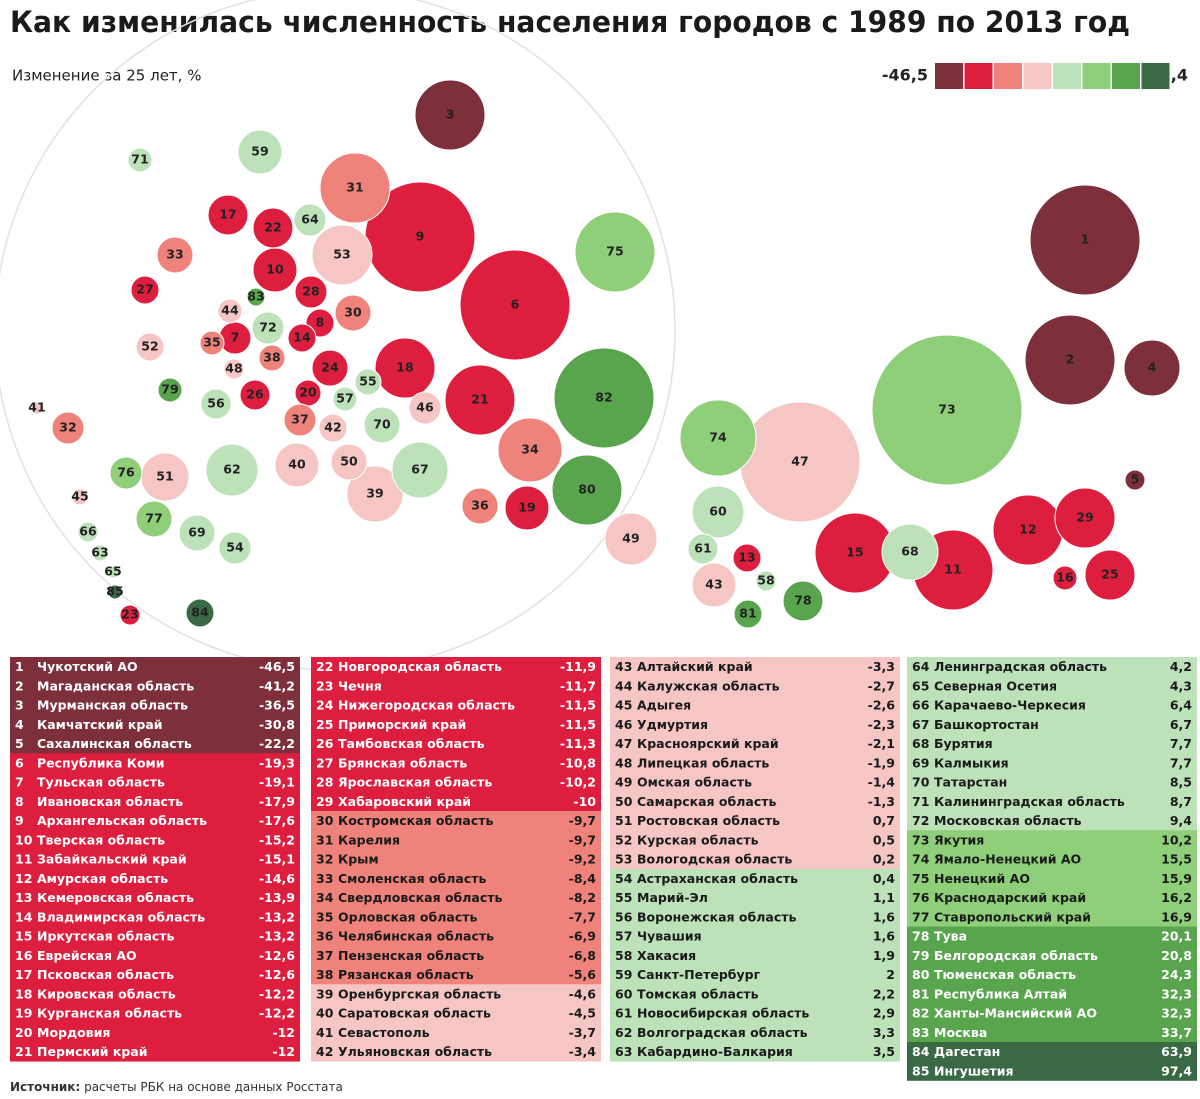 The height and width of the screenshot is (1099, 1200). I want to click on region-name: Оренбургская область, so click(419, 993).